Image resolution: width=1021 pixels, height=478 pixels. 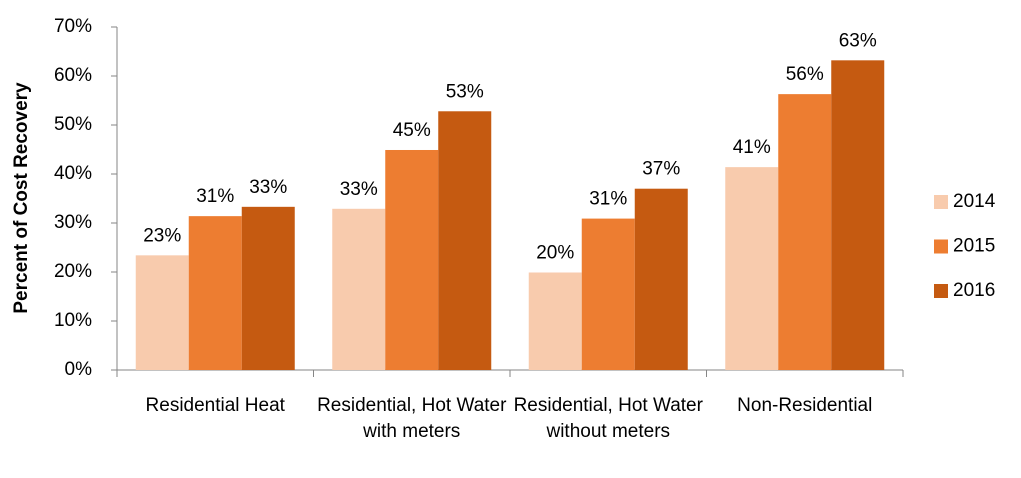 I want to click on y-axis-label: Percent of Cost Recovery, so click(x=21, y=198).